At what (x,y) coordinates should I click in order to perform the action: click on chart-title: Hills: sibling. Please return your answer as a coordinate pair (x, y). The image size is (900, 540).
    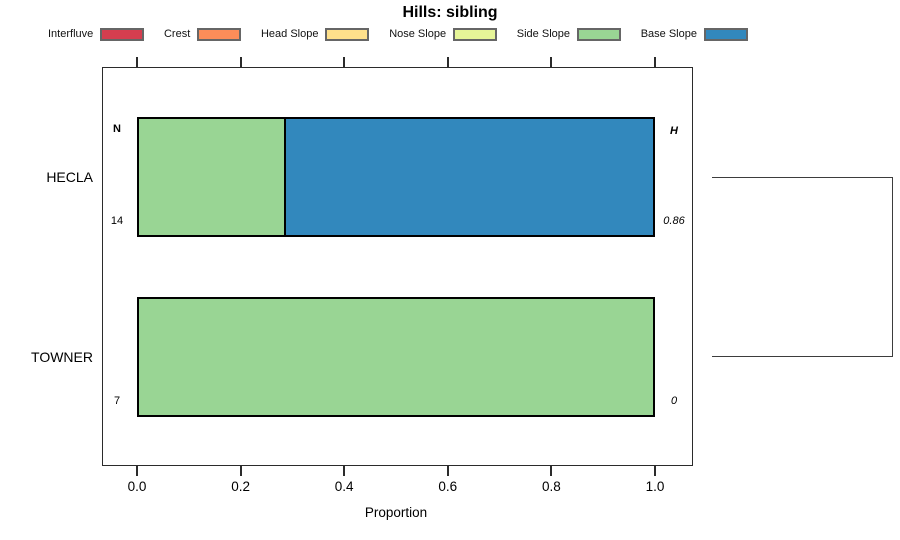
    Looking at the image, I should click on (450, 12).